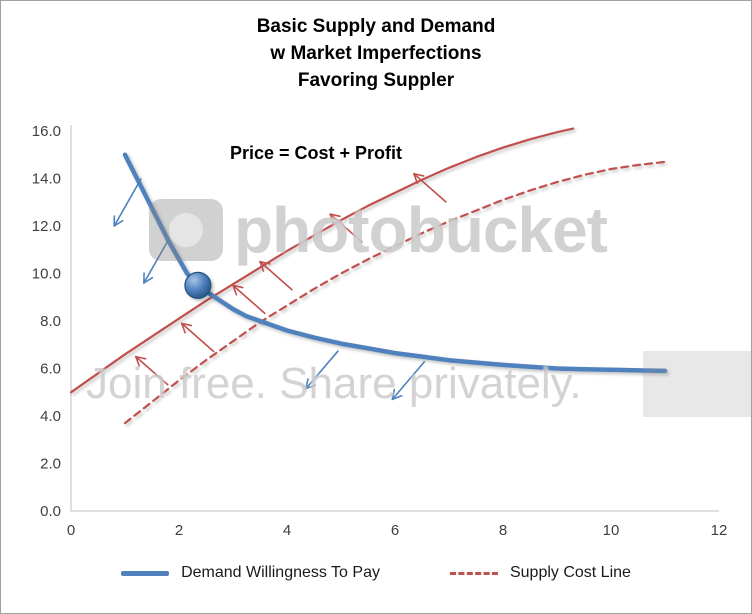  What do you see at coordinates (50, 321) in the screenshot?
I see `y-tick-label: 8.0` at bounding box center [50, 321].